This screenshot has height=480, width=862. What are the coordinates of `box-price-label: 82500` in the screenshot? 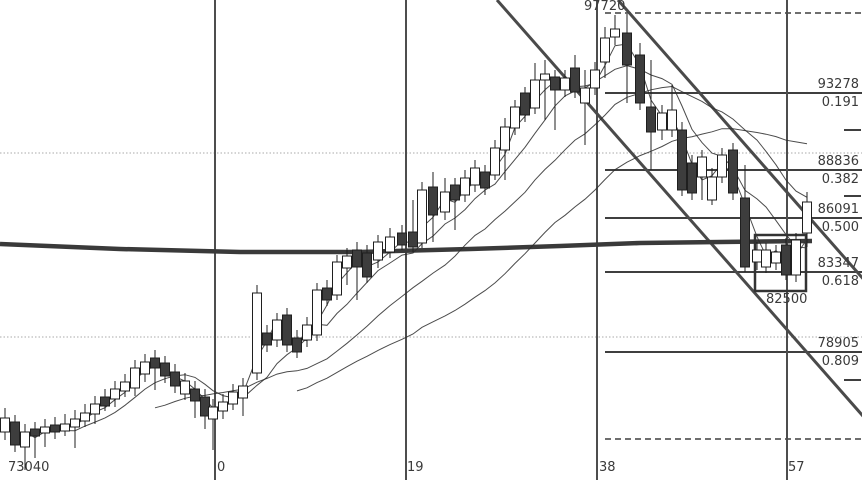 It's located at (787, 299).